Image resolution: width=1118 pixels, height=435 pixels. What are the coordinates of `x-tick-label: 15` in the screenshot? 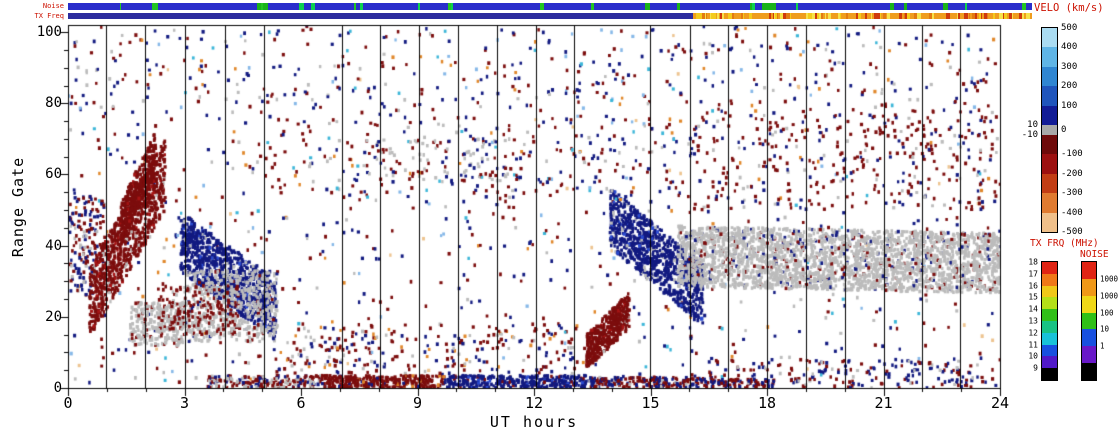 It's located at (650, 403).